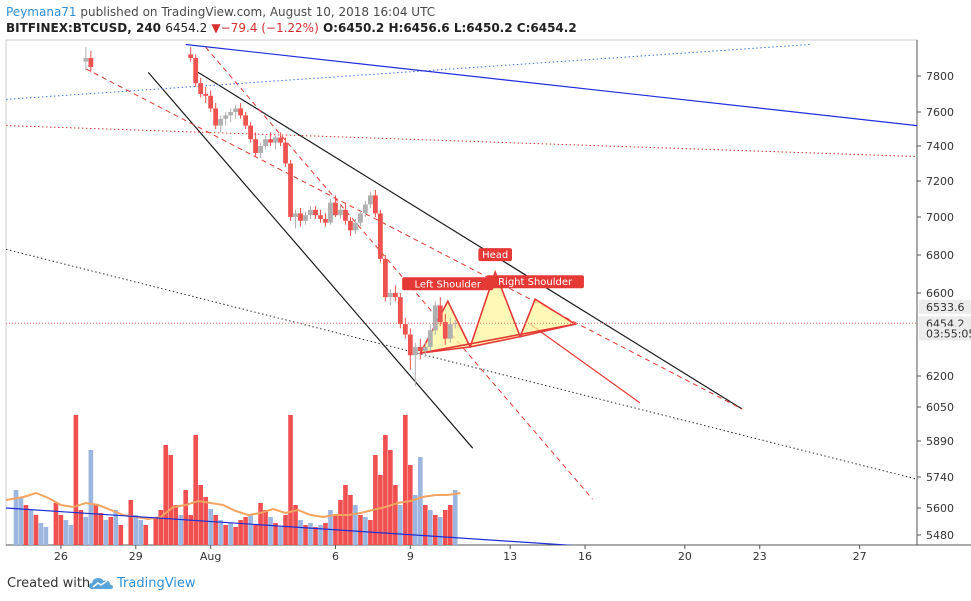  What do you see at coordinates (460, 554) in the screenshot?
I see `time-axis: 26 29 Aug 6 9 13 16 20 23 27` at bounding box center [460, 554].